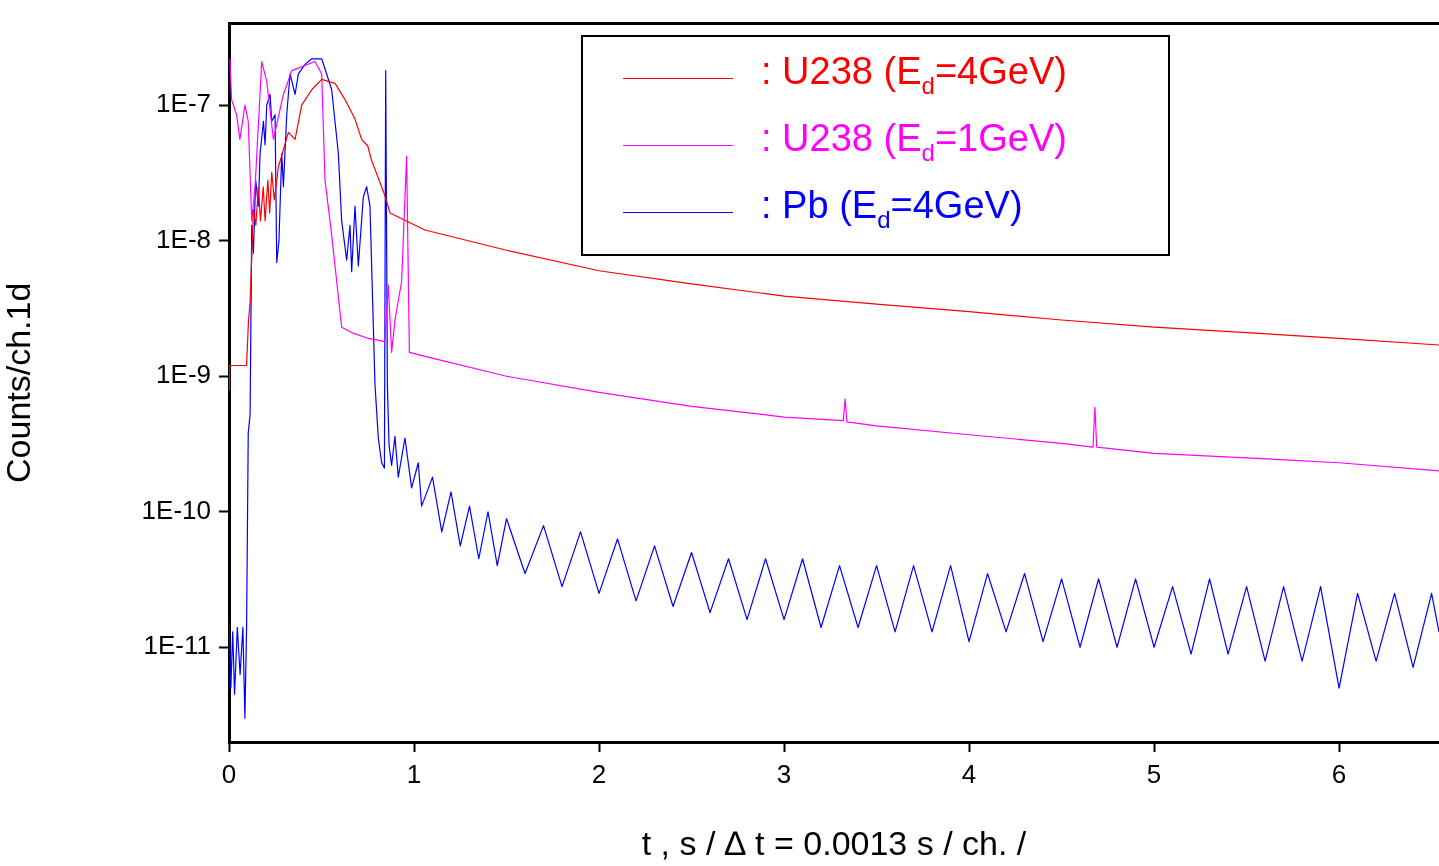 Image resolution: width=1439 pixels, height=866 pixels. Describe the element at coordinates (834, 842) in the screenshot. I see `x-axis-title: t , s / ∆ t = 0.0013 s / ch. /` at that location.